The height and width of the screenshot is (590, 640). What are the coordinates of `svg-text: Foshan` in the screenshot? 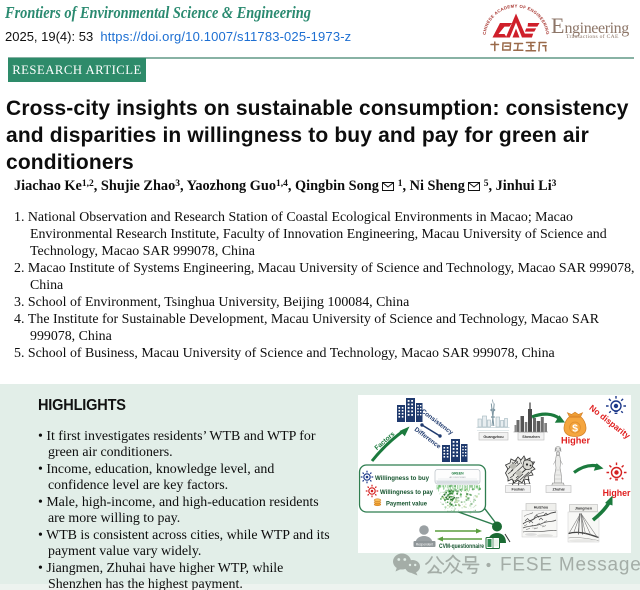 It's located at (518, 490).